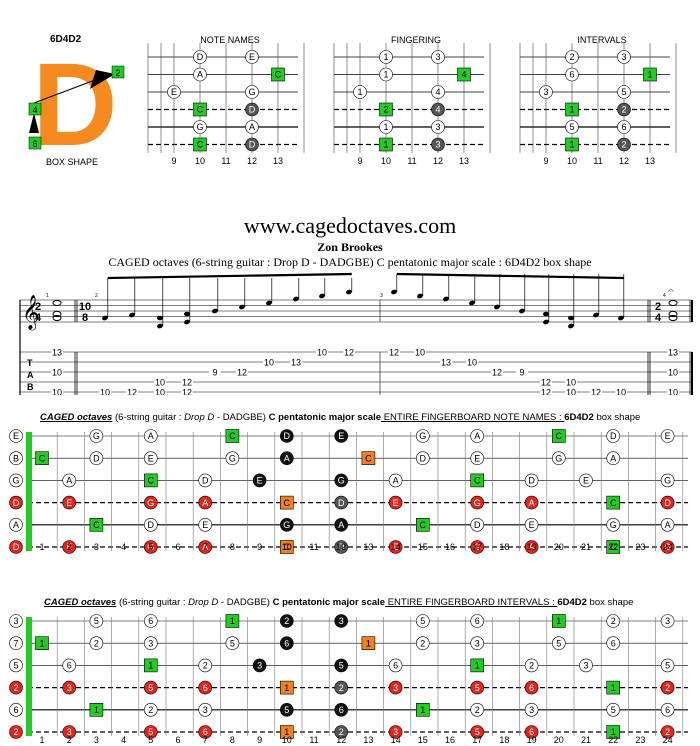 The height and width of the screenshot is (746, 700). I want to click on board-note-label: 6, so click(531, 732).